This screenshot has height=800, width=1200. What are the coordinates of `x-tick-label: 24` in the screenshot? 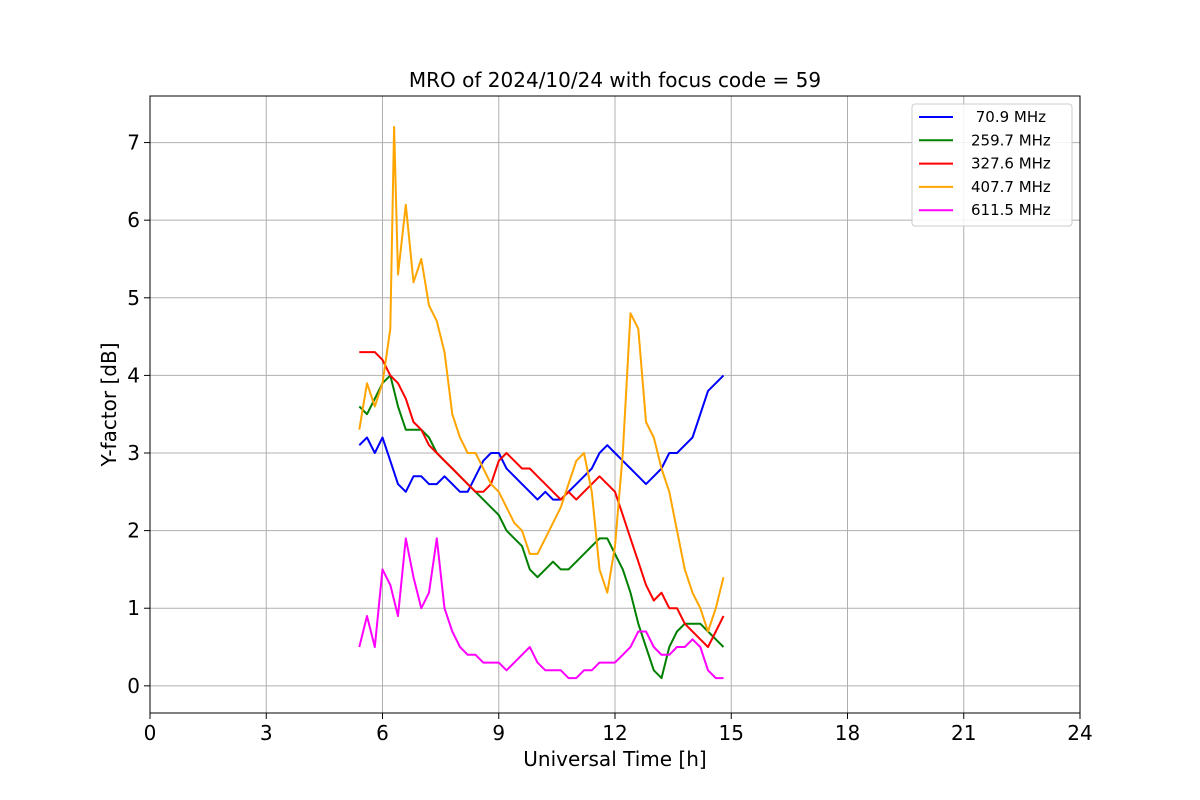 It's located at (1079, 733).